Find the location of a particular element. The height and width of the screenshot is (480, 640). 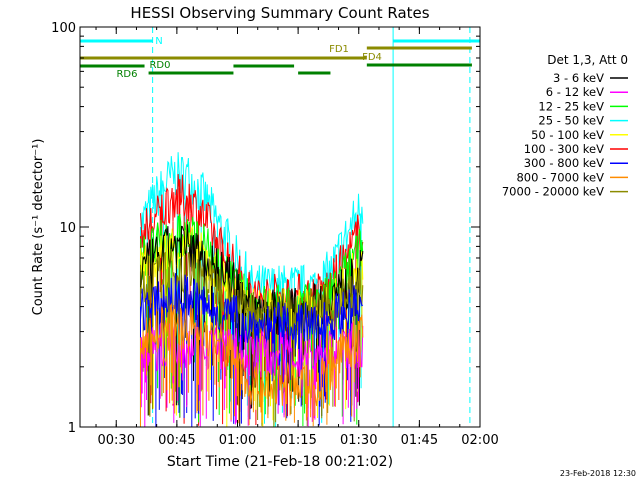

legend-entry-label: 300 - 800 keV is located at coordinates (564, 163).